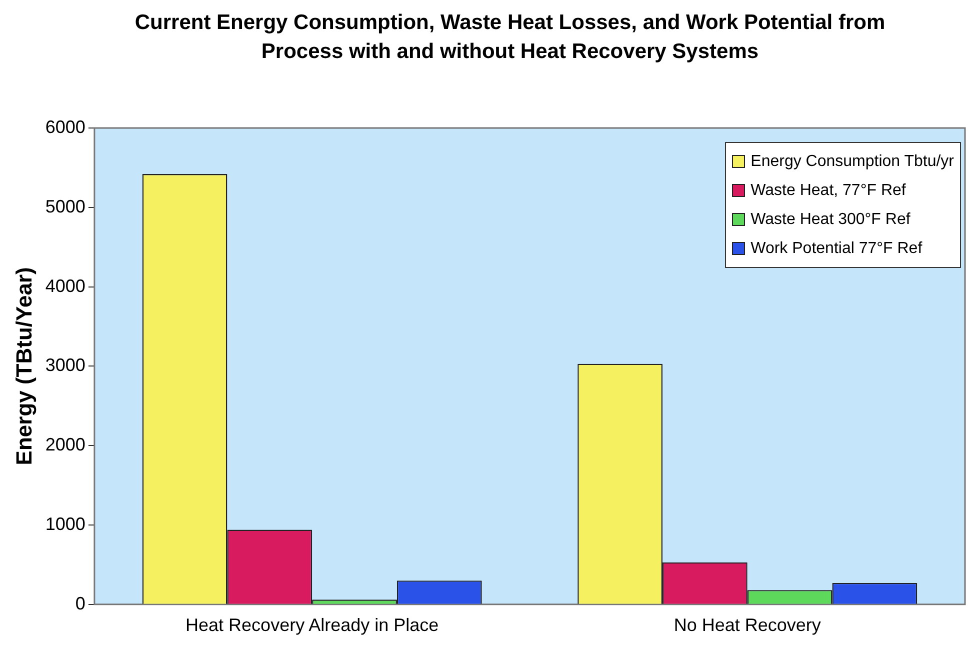 The height and width of the screenshot is (650, 969). What do you see at coordinates (65, 524) in the screenshot?
I see `y-tick-label: 1000` at bounding box center [65, 524].